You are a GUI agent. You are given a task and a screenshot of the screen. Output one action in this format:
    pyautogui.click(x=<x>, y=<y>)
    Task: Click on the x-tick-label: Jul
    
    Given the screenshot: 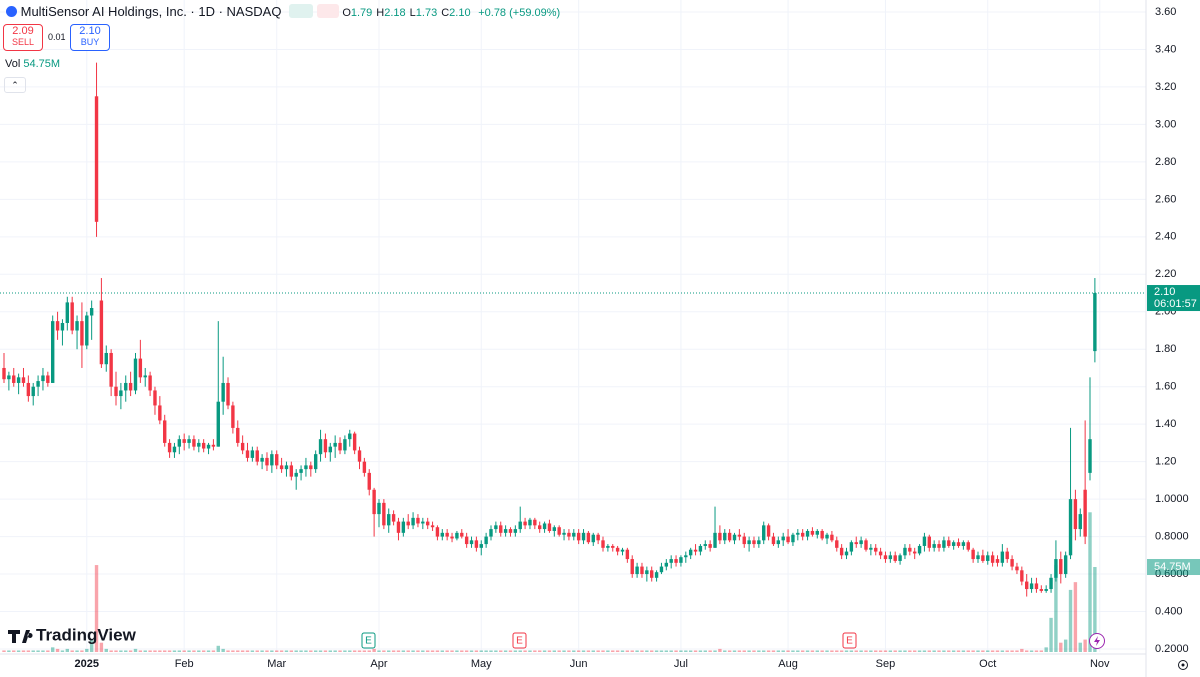 What is the action you would take?
    pyautogui.click(x=681, y=664)
    